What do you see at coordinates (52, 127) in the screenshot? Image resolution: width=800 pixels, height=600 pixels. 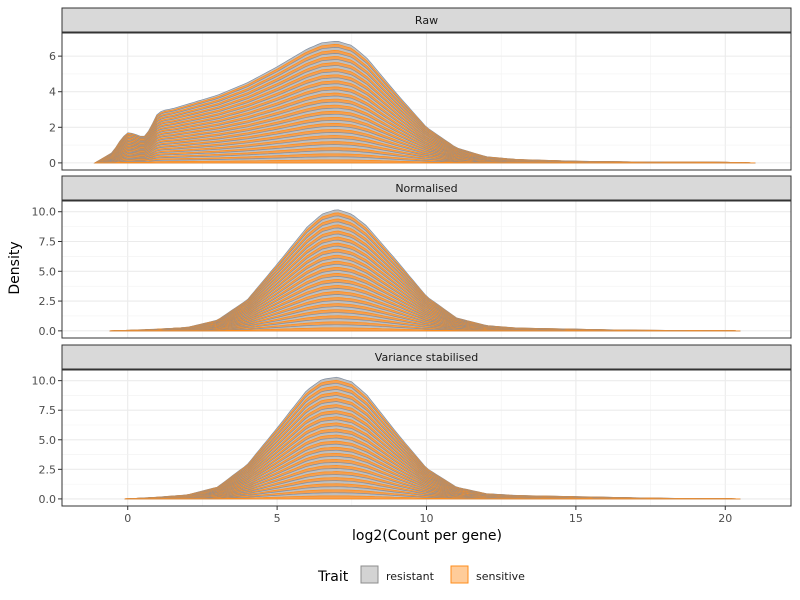 I see `y-tick-label: 2` at bounding box center [52, 127].